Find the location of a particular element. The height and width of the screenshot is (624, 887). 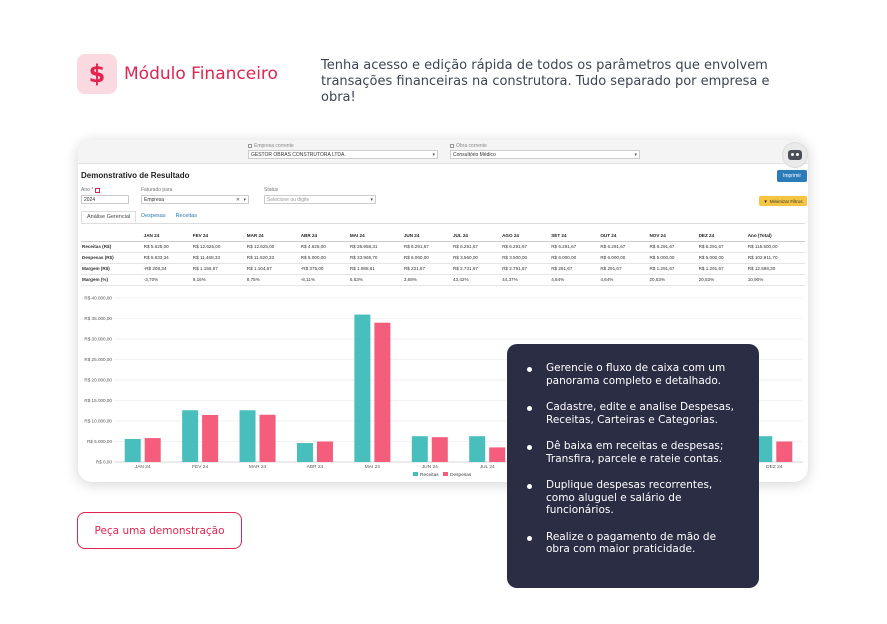

year-filter: Ano * 2024 is located at coordinates (105, 195).